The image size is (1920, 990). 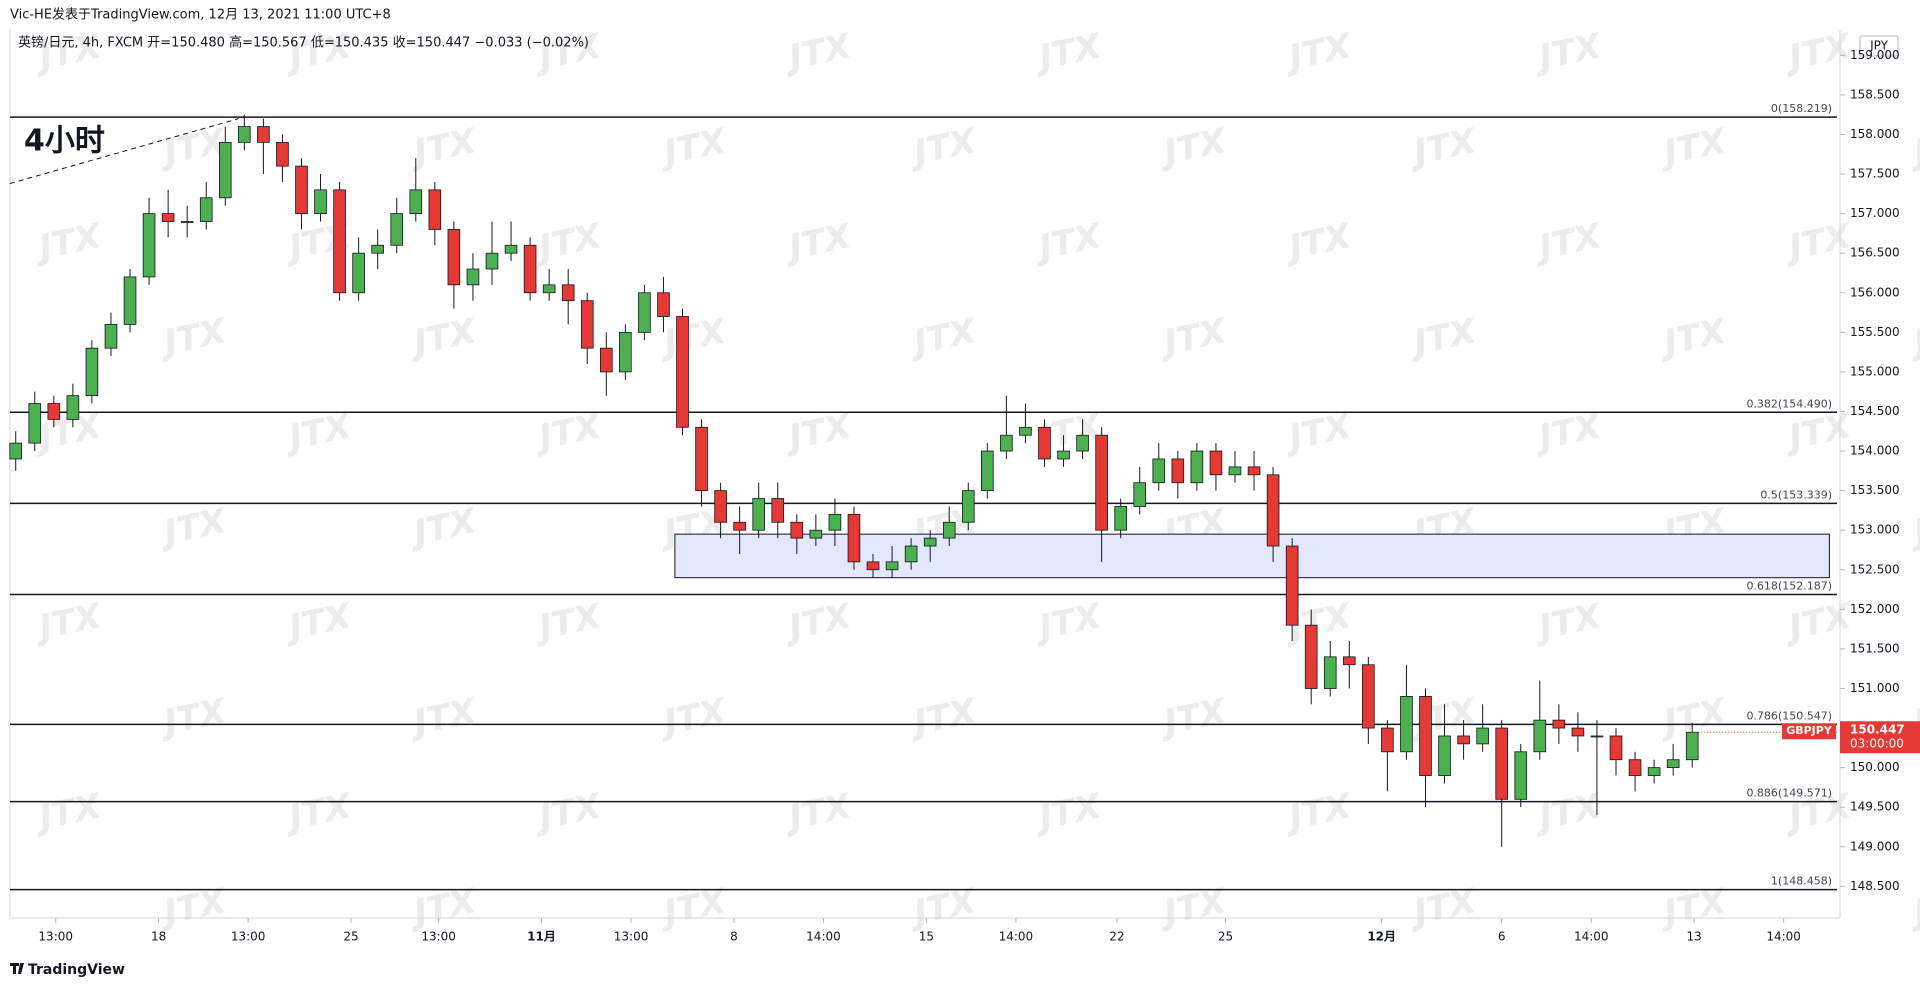 I want to click on y-tick-label: 154.000, so click(x=1875, y=451).